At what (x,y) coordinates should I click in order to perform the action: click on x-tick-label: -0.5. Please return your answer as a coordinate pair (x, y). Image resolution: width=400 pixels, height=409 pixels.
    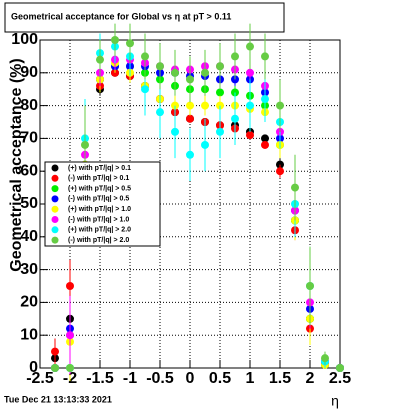
    Looking at the image, I should click on (160, 378).